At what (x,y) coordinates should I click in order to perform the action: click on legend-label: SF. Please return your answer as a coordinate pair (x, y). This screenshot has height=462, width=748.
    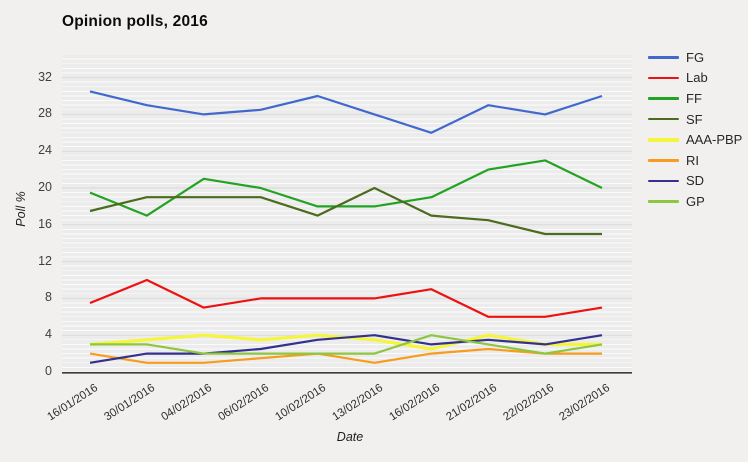
    Looking at the image, I should click on (694, 119).